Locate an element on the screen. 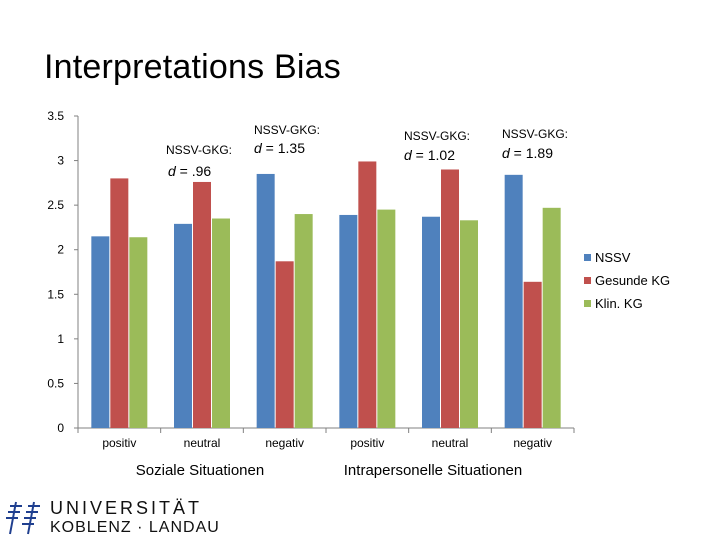  slide-title: Interpretations Bias is located at coordinates (192, 67).